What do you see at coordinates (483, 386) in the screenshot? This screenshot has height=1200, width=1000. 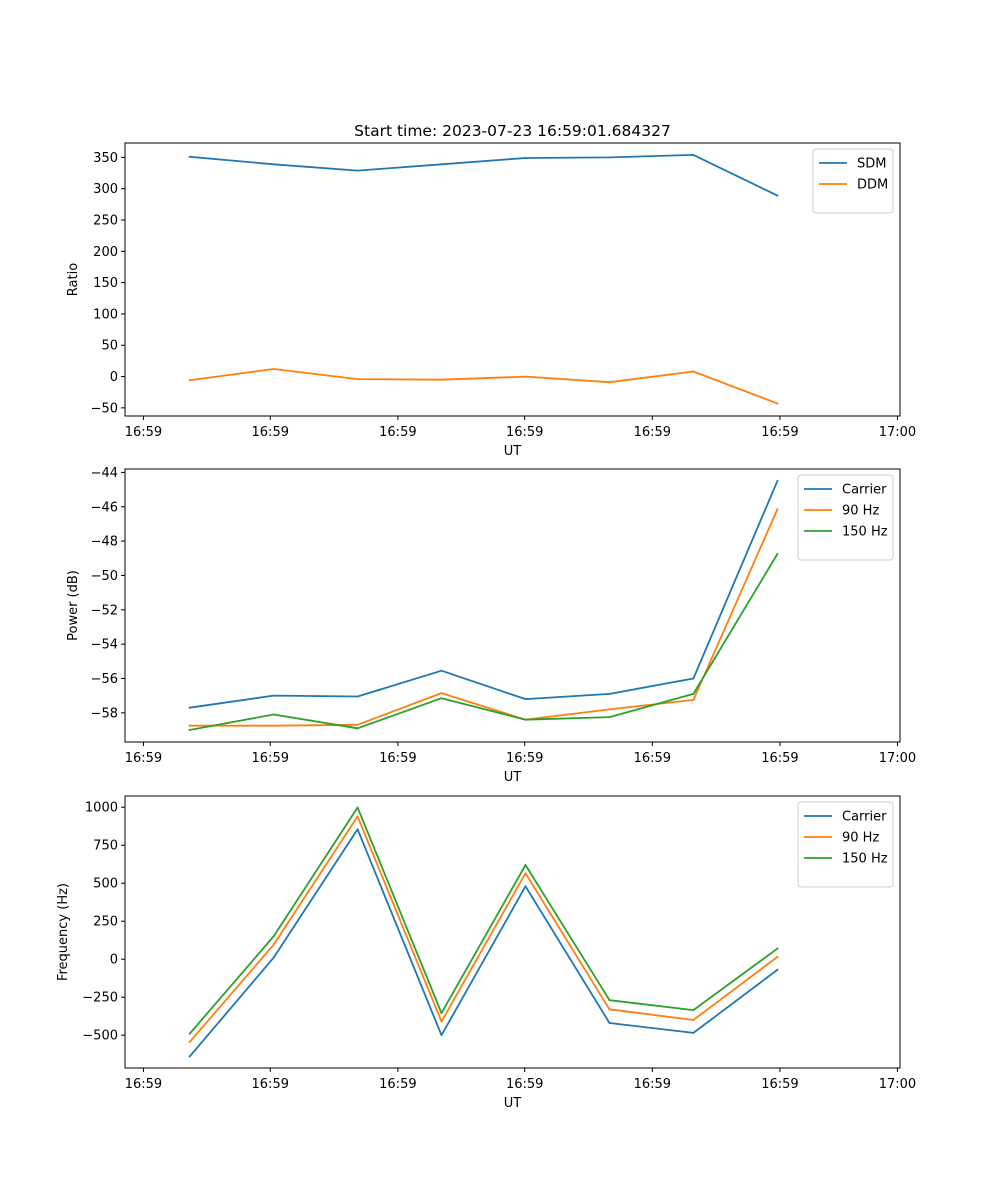 I see `series-line-ddm` at bounding box center [483, 386].